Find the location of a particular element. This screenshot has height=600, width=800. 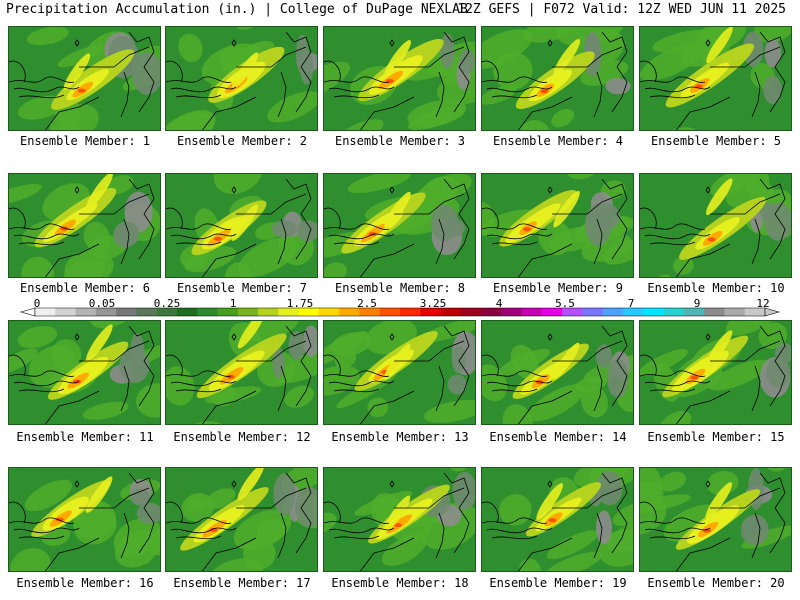

colorbar-tick-label: 0.25 is located at coordinates (167, 303).